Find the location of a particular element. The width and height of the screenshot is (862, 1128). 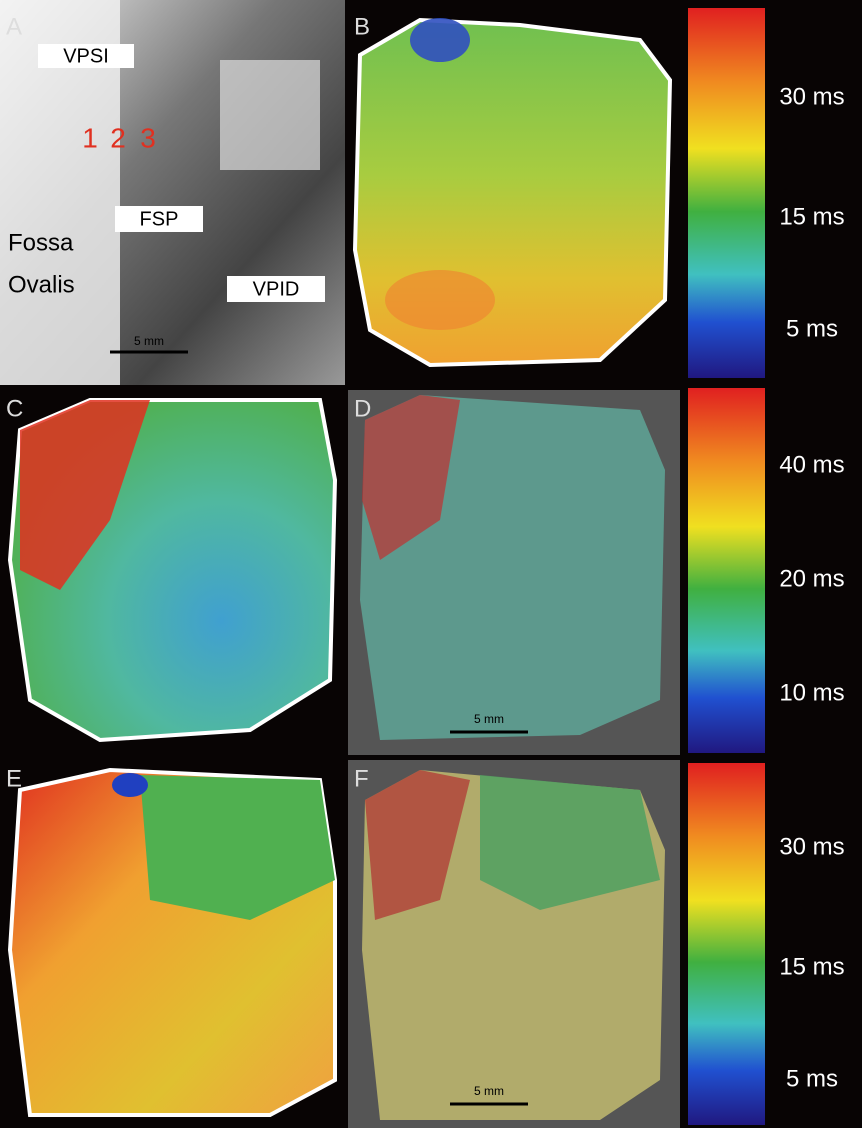

annotation: Ovalis is located at coordinates (41, 284).